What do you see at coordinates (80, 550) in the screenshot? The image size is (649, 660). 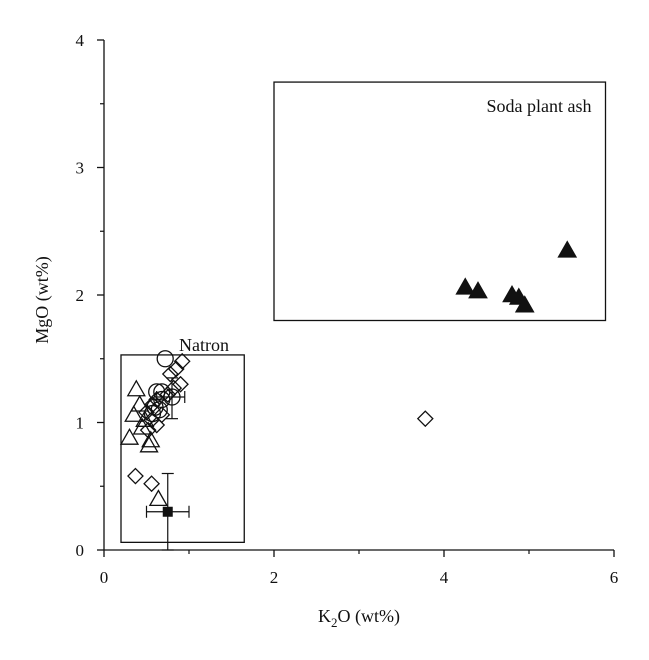 I see `y-tick-label: 0` at bounding box center [80, 550].